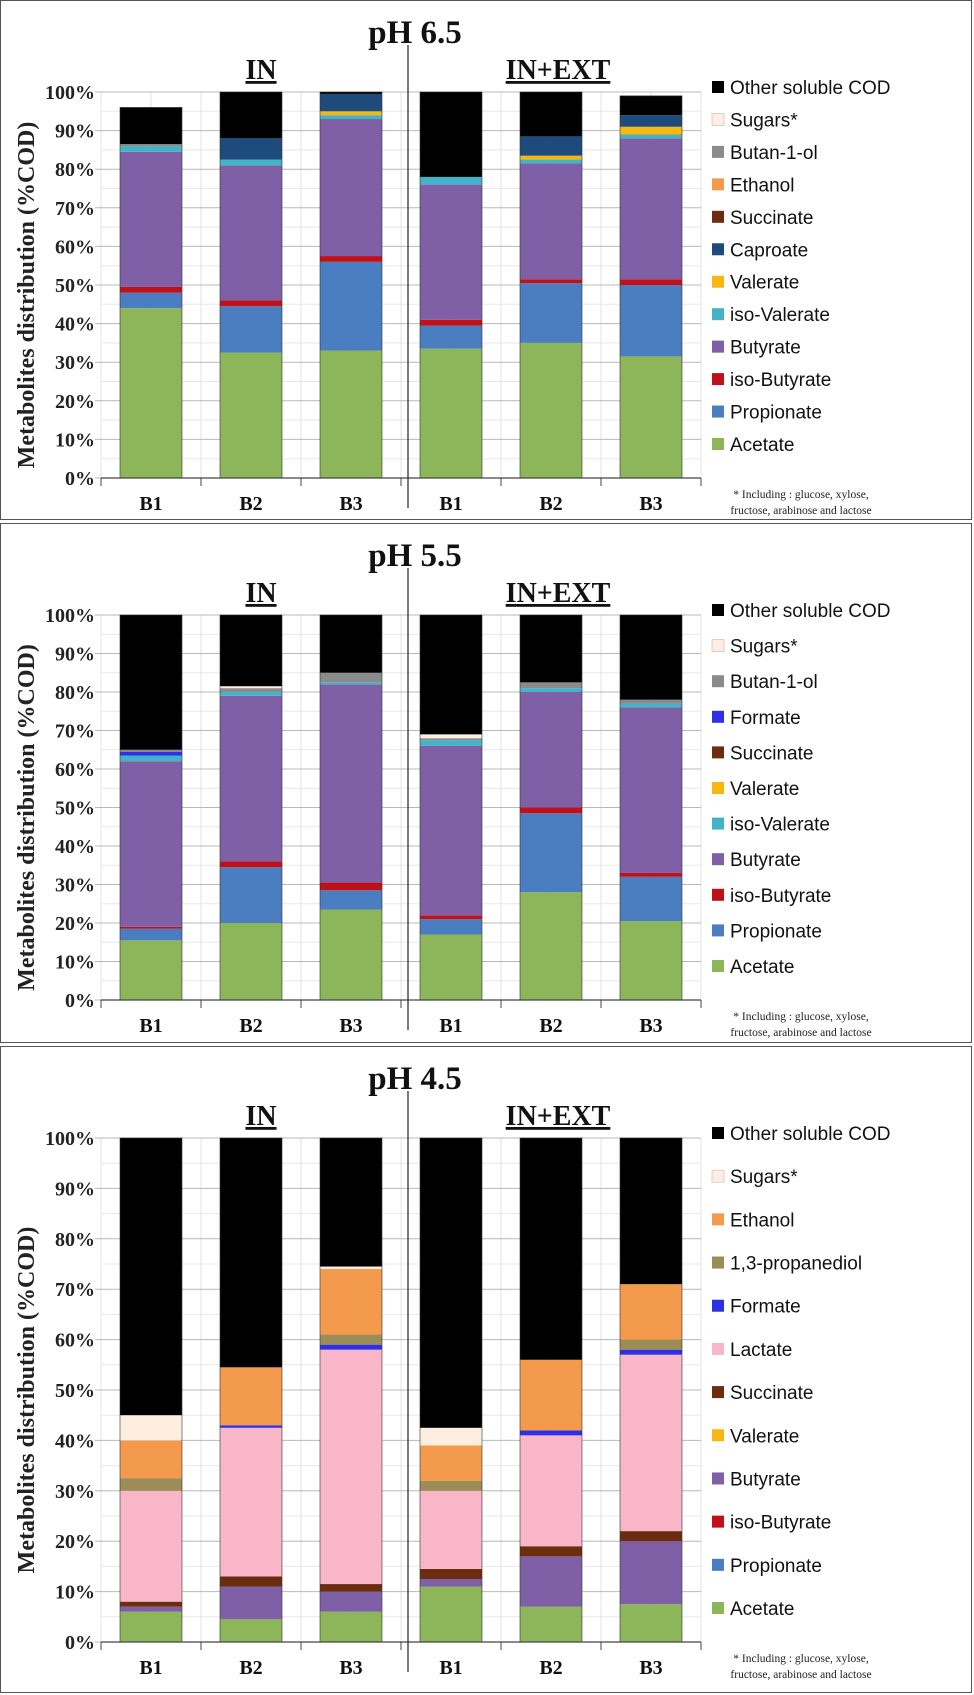  Describe the element at coordinates (780, 1523) in the screenshot. I see `legend-label: iso-Butyrate` at that location.